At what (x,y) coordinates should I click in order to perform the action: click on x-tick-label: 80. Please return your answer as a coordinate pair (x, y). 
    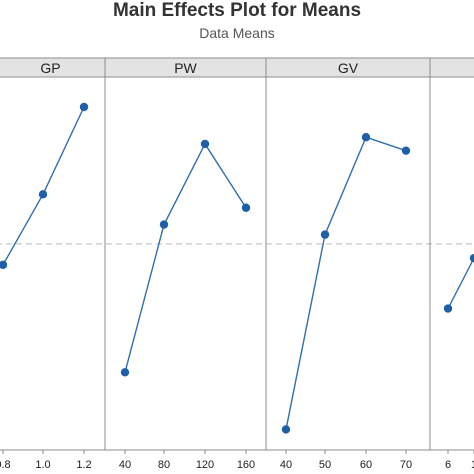
    Looking at the image, I should click on (164, 465).